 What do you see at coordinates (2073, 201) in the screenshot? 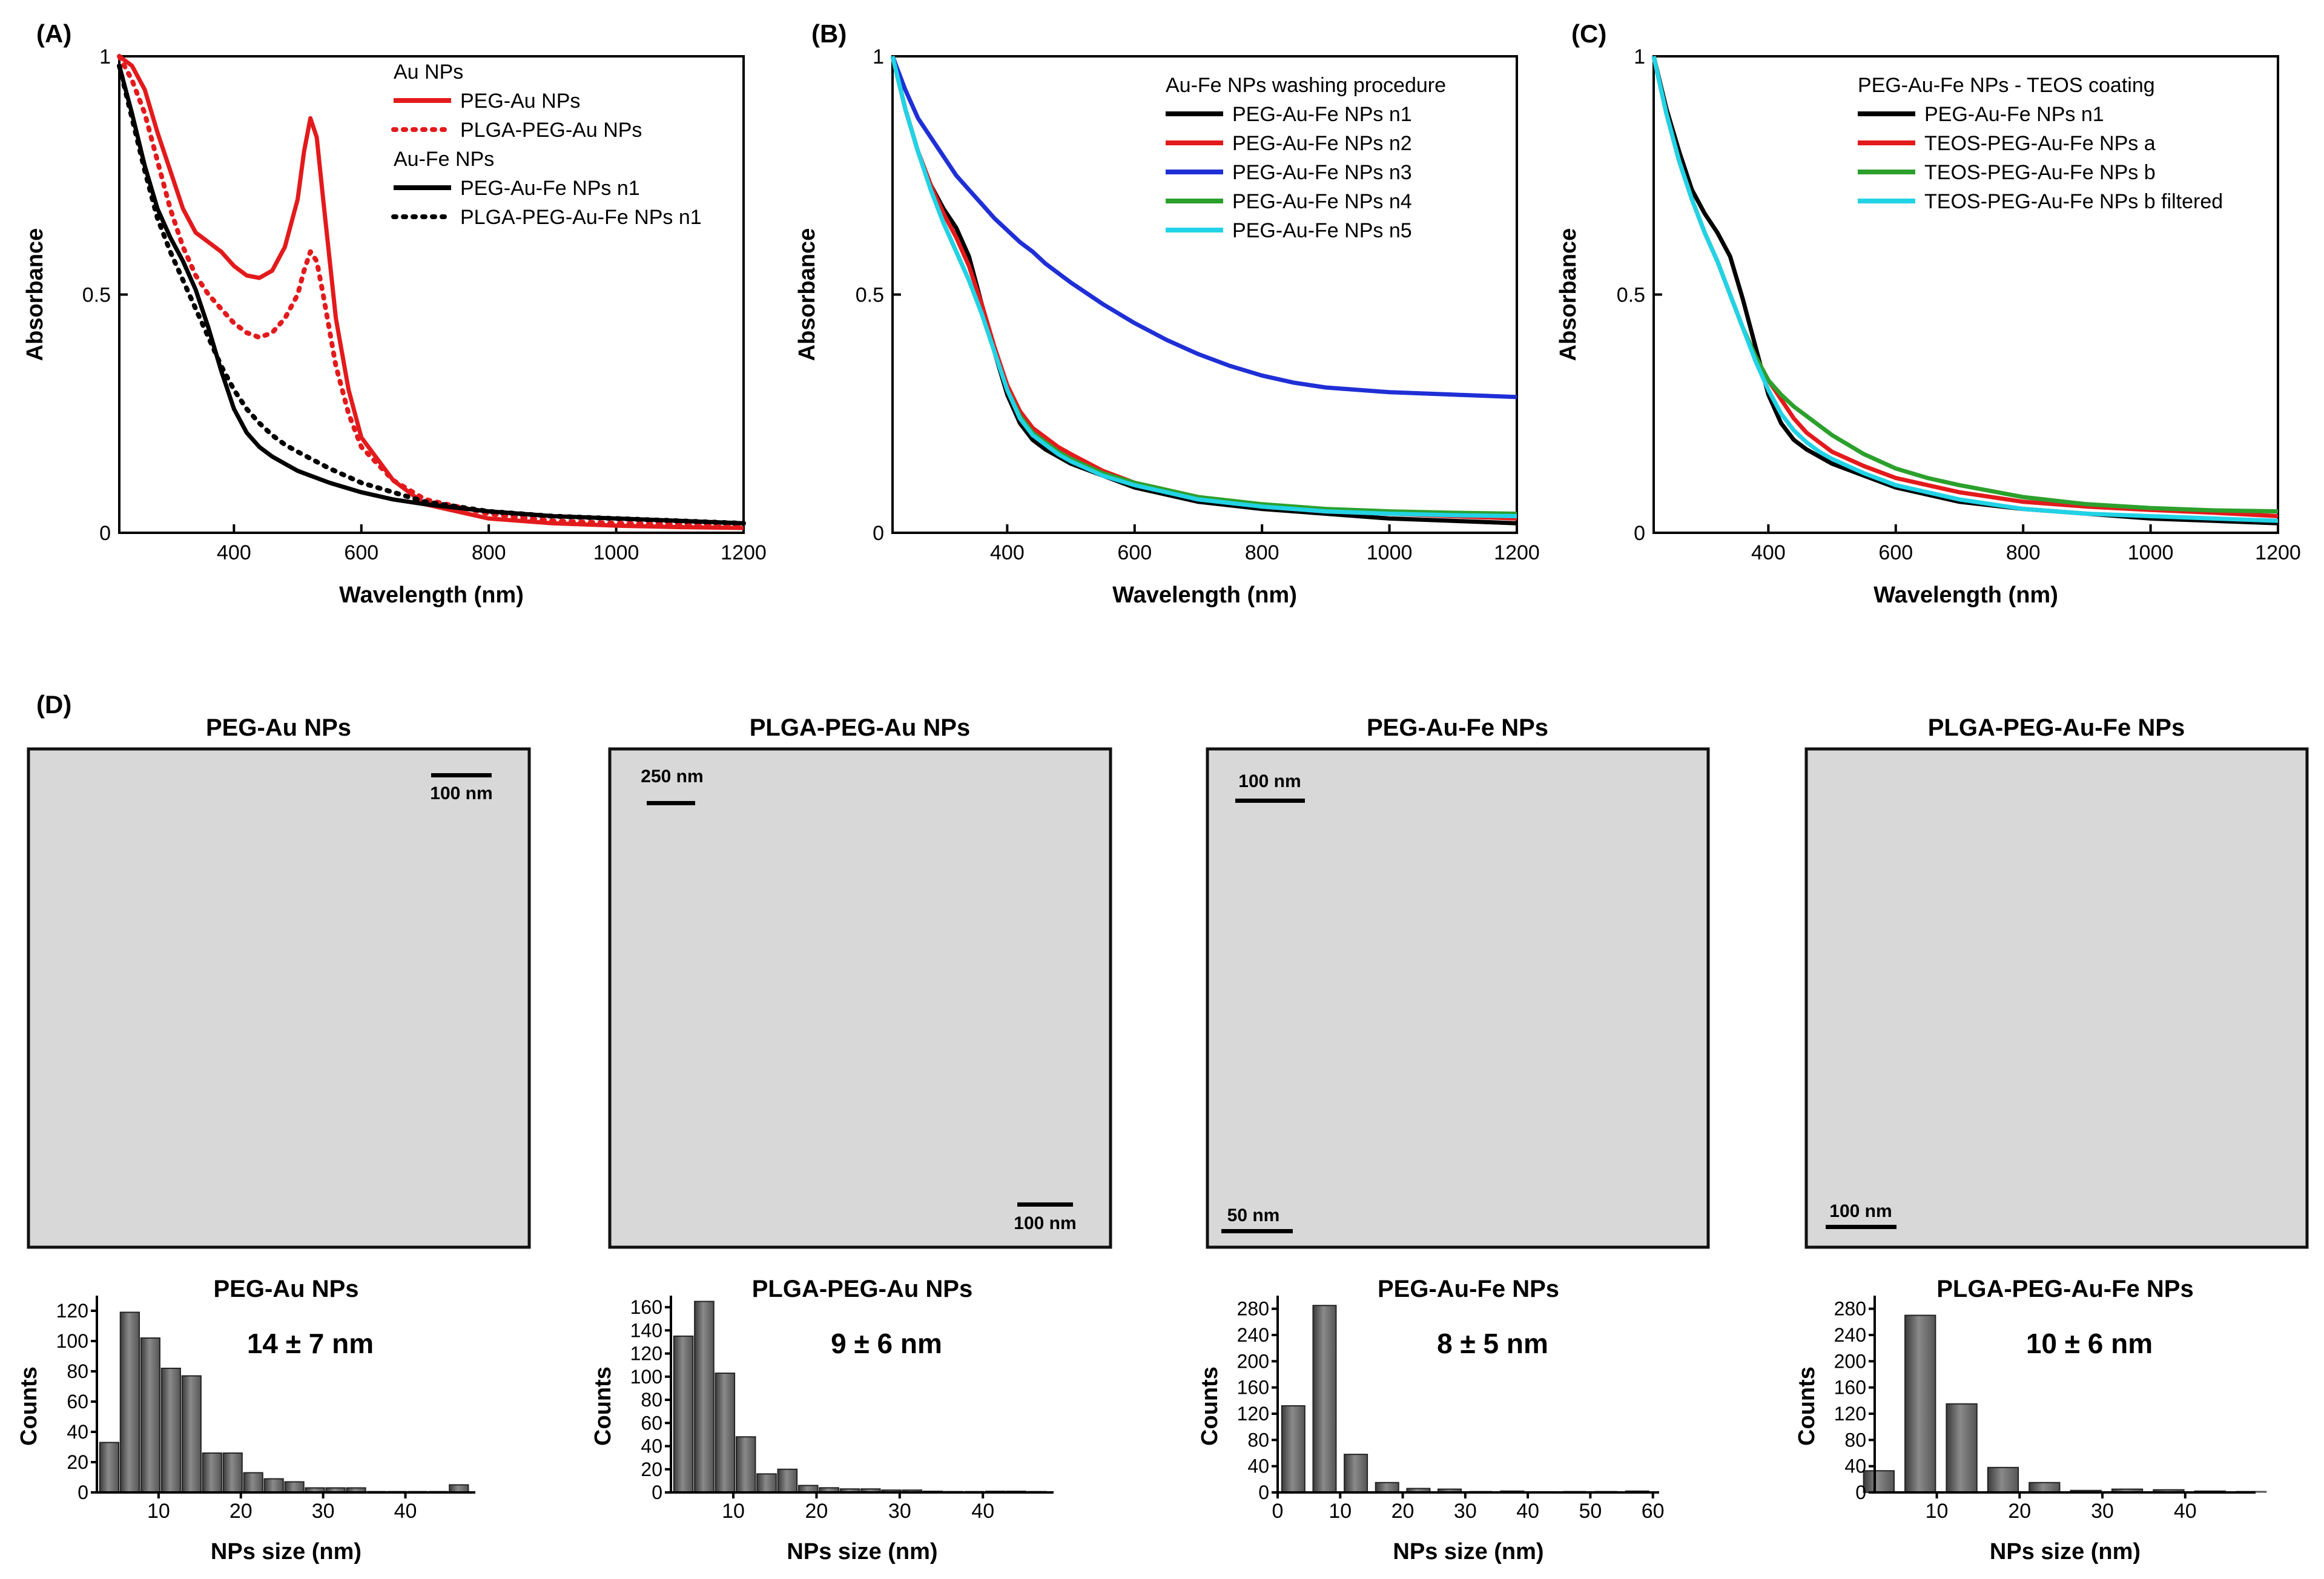
I see `legend-label-c: TEOS-PEG-Au-Fe NPs b filtered` at bounding box center [2073, 201].